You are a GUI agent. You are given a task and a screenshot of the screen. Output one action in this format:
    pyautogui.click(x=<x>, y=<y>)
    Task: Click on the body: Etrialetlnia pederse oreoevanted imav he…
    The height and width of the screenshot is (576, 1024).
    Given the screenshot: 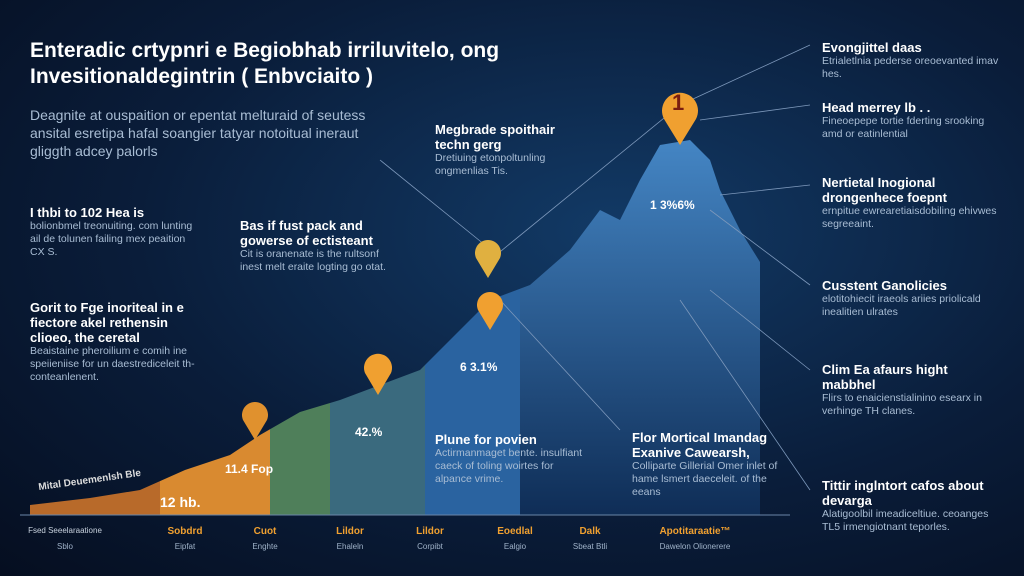 What is the action you would take?
    pyautogui.click(x=910, y=67)
    